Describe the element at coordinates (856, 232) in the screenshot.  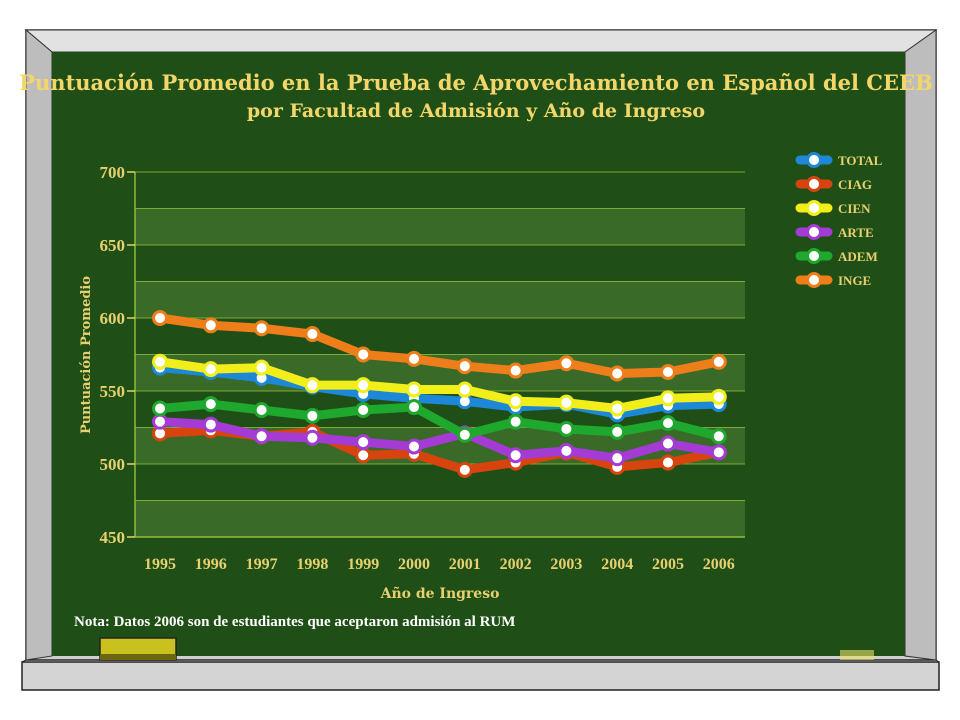
I see `legend-label: ARTE` at that location.